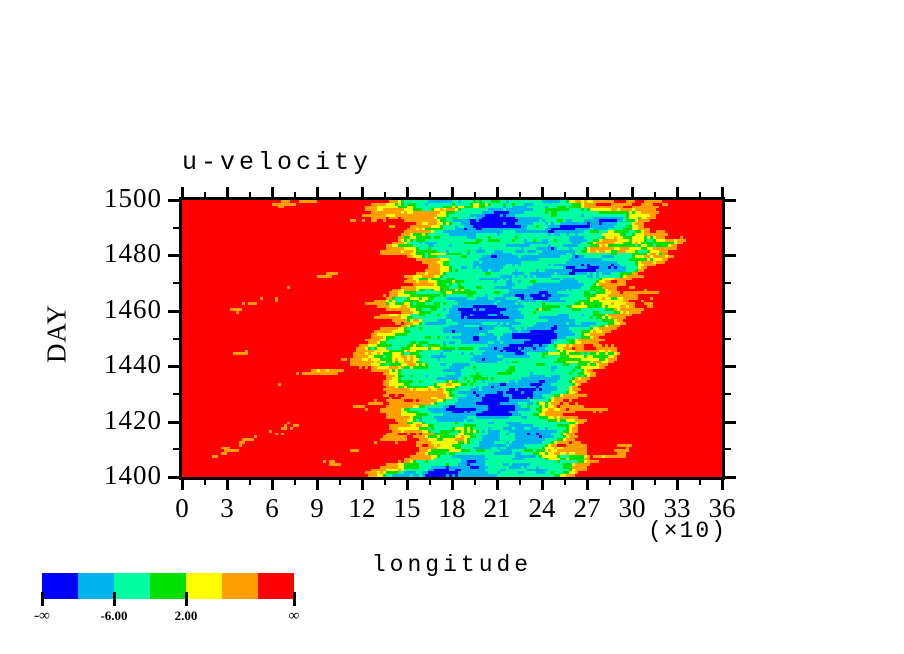 This screenshot has height=654, width=904. What do you see at coordinates (407, 508) in the screenshot?
I see `x-tick-label: 15` at bounding box center [407, 508].